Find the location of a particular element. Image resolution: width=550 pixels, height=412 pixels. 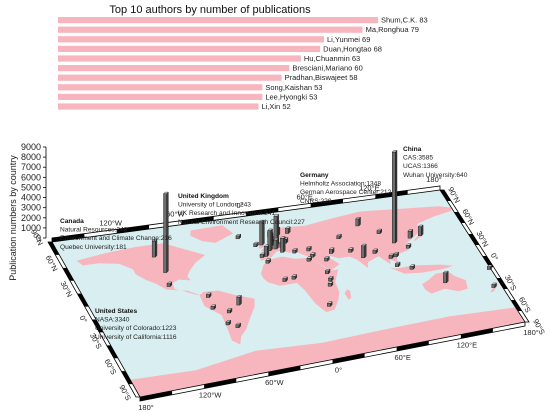

note-detail: University of Colorado:1223 is located at coordinates (136, 328).